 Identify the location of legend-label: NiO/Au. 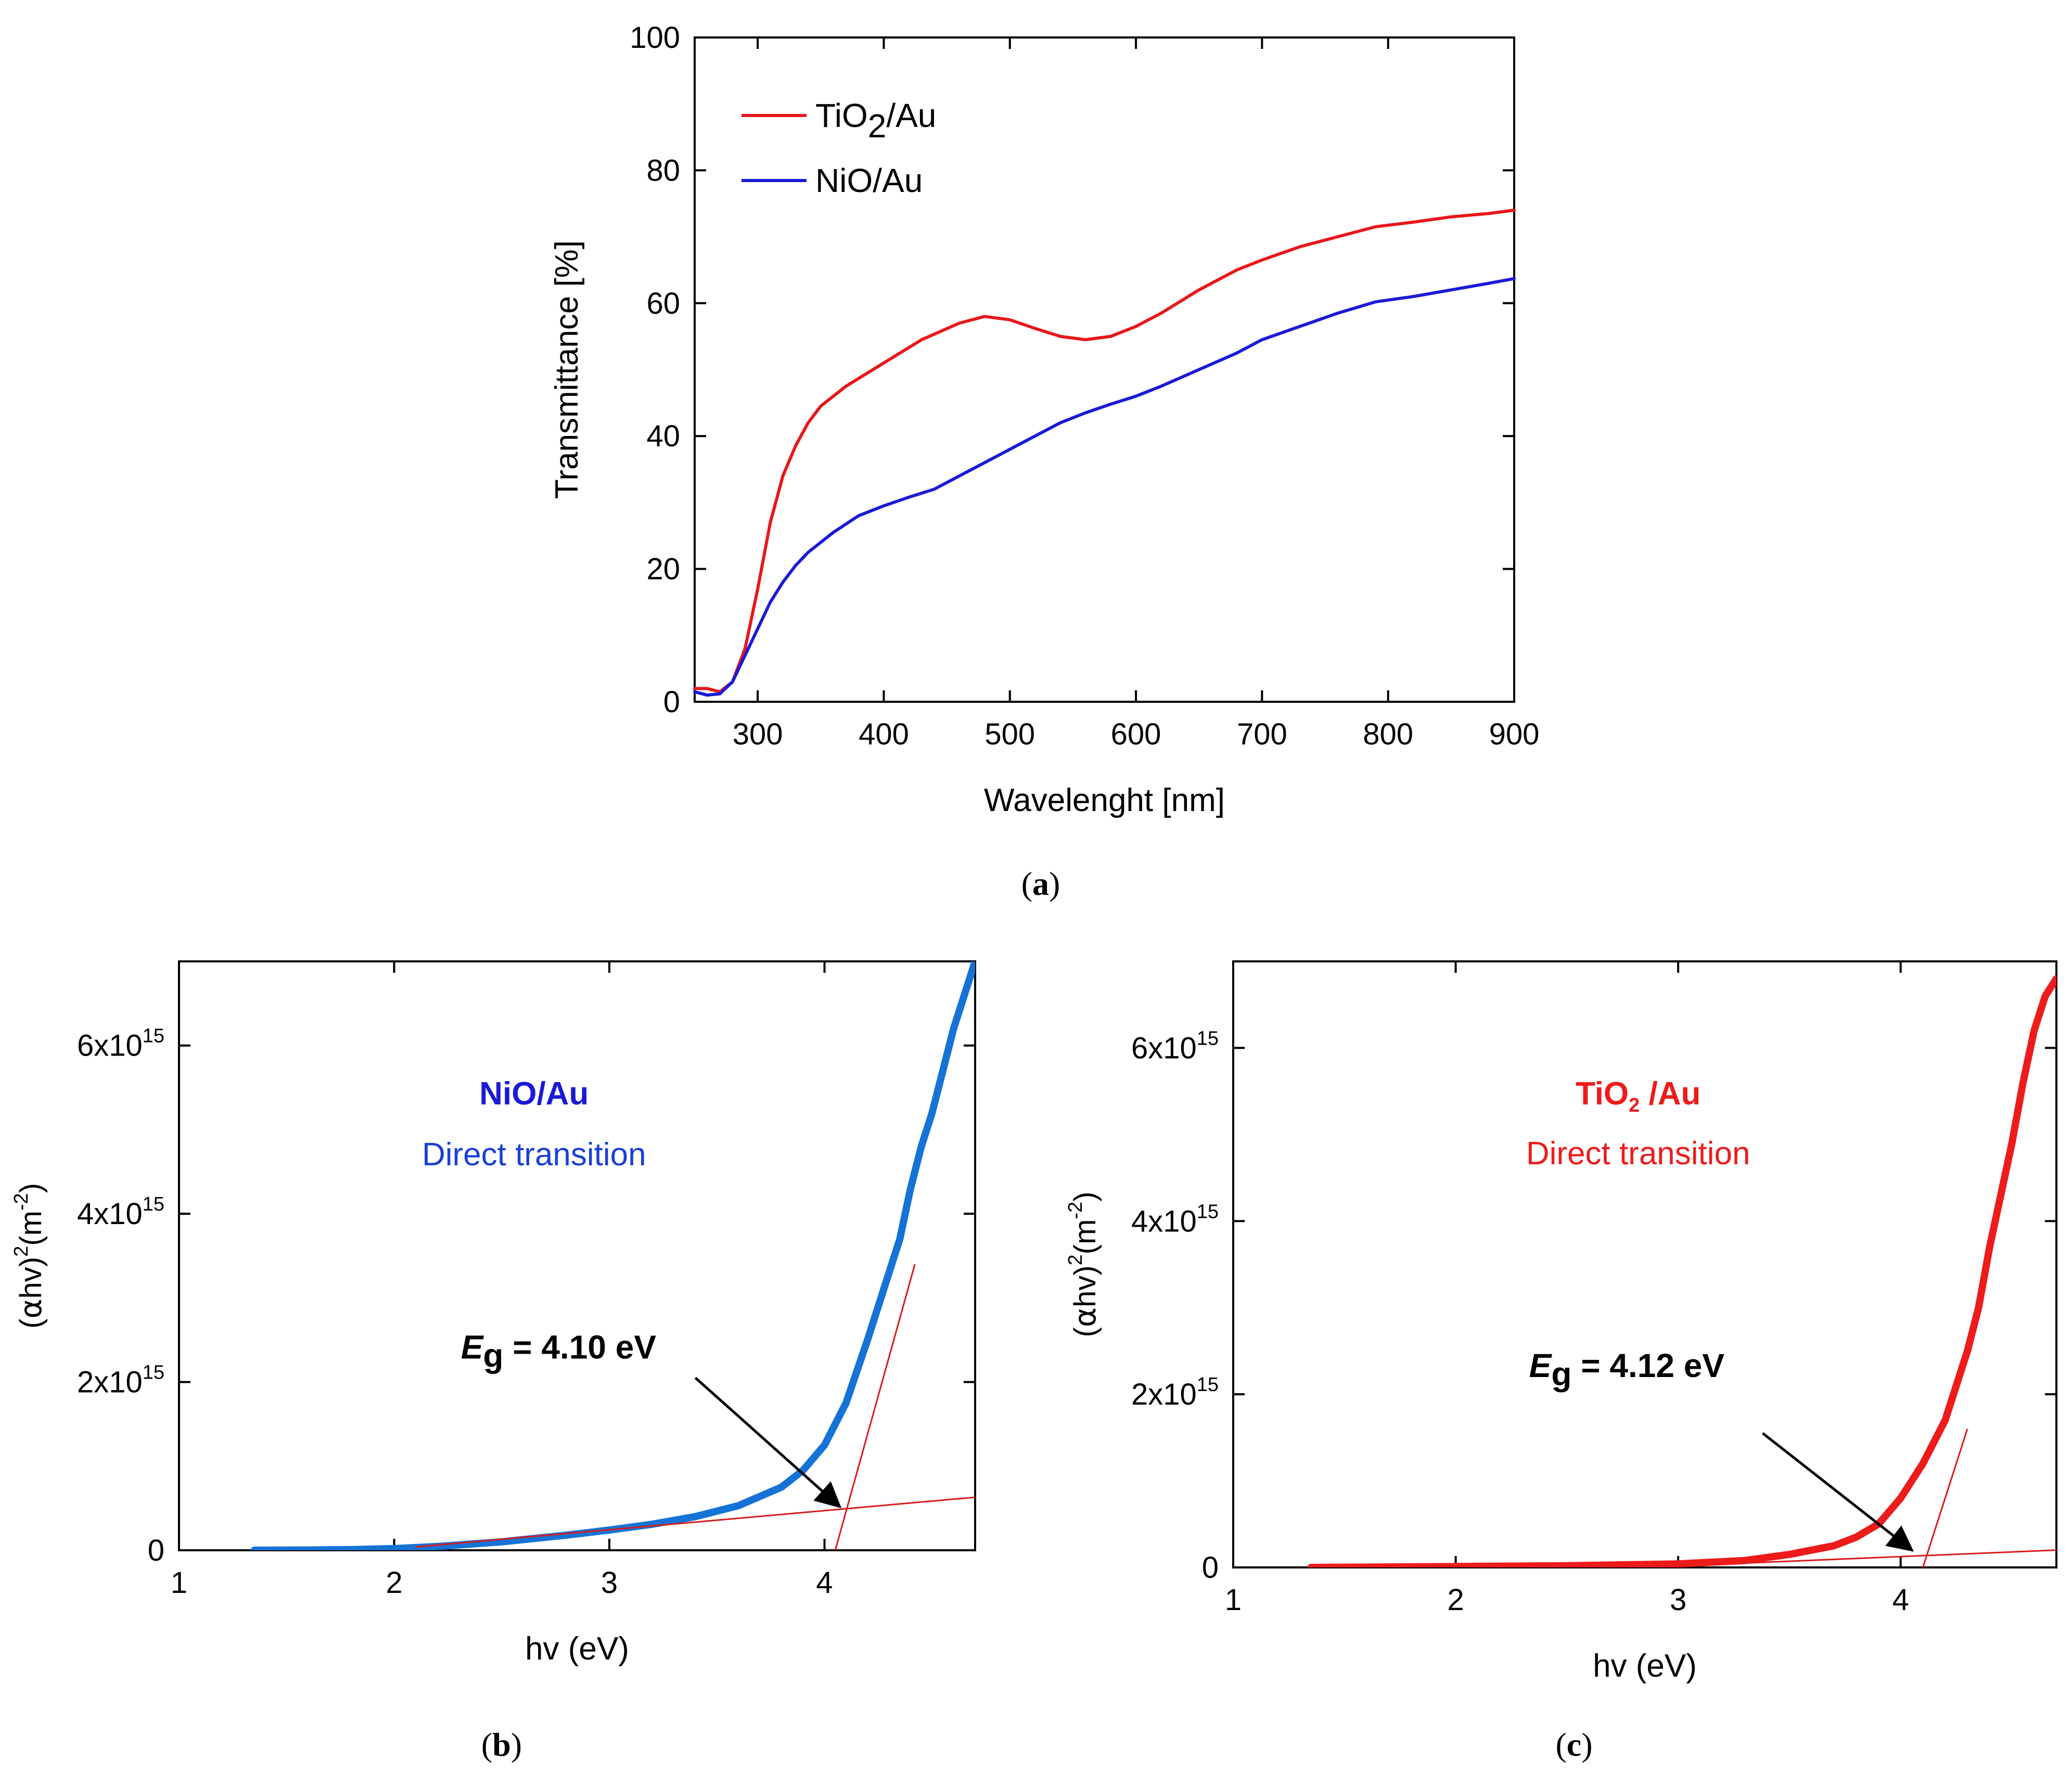
(869, 180).